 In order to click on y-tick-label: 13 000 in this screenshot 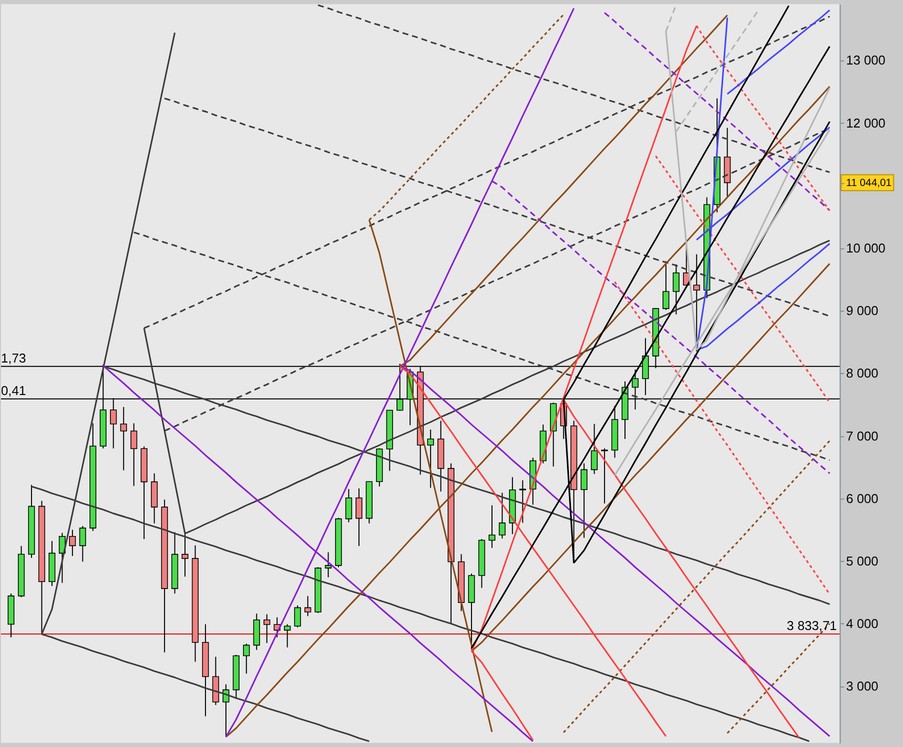, I will do `click(866, 60)`.